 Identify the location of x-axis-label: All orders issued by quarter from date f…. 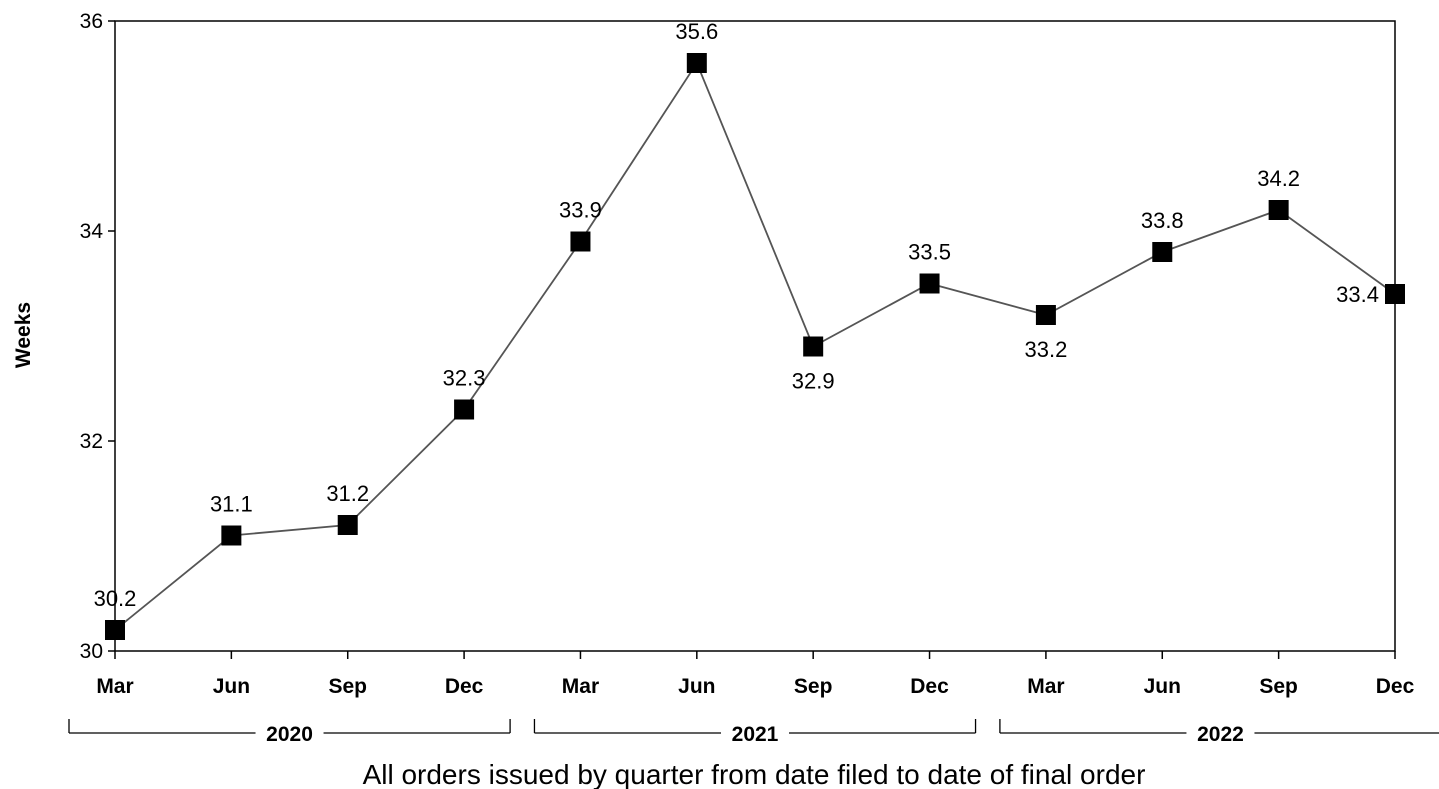
(754, 774).